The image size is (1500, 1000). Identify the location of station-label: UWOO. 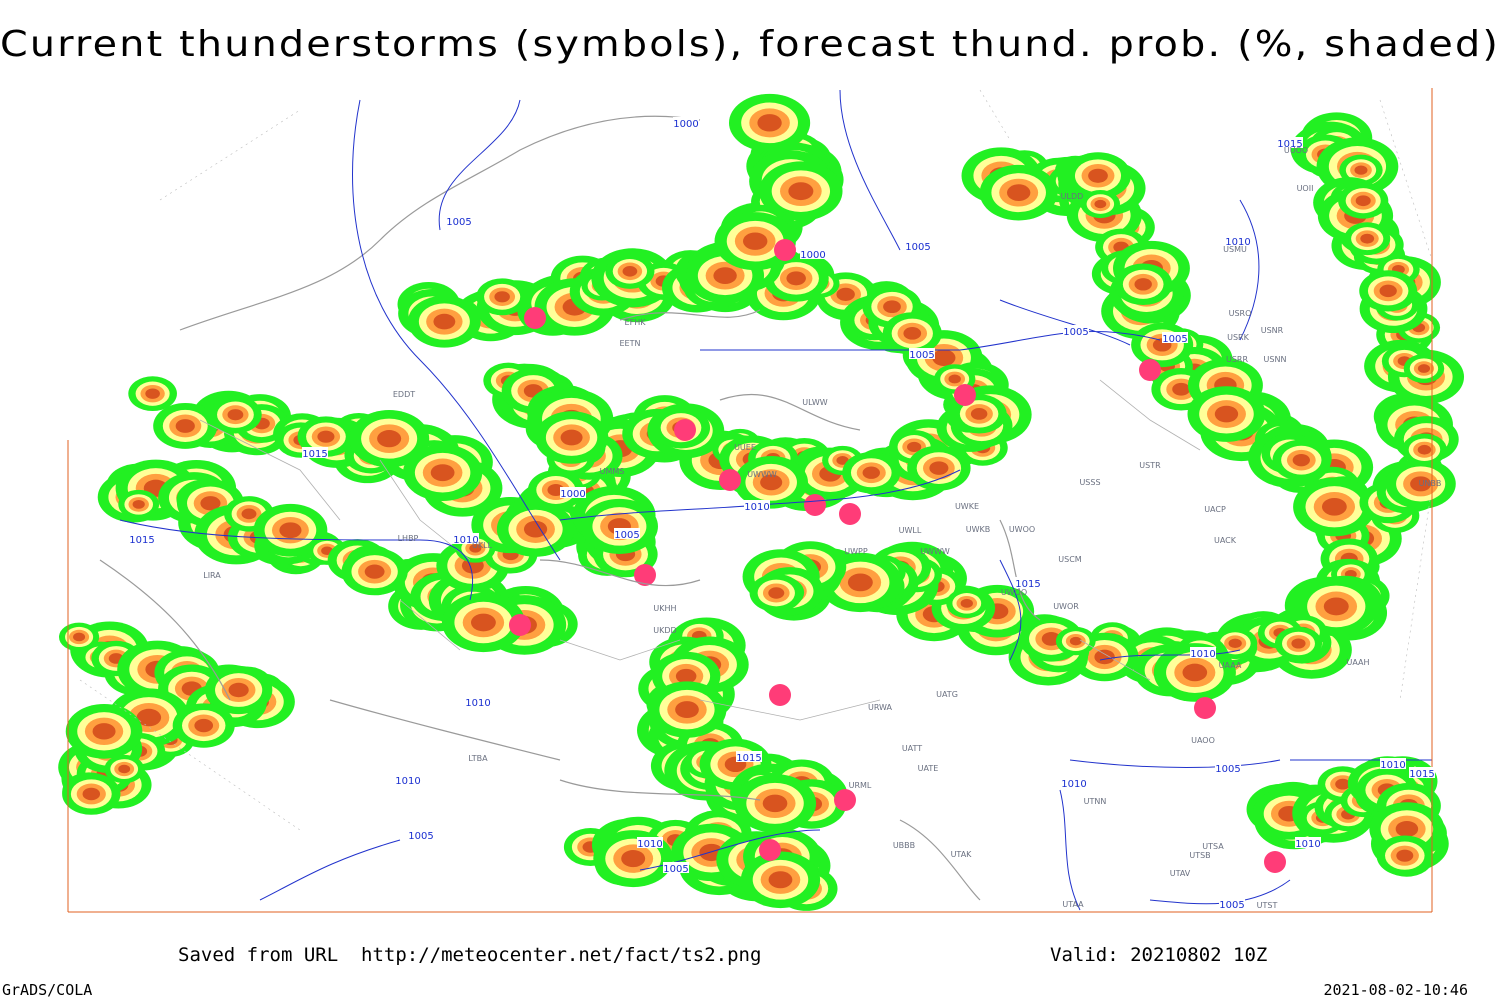
(1022, 529).